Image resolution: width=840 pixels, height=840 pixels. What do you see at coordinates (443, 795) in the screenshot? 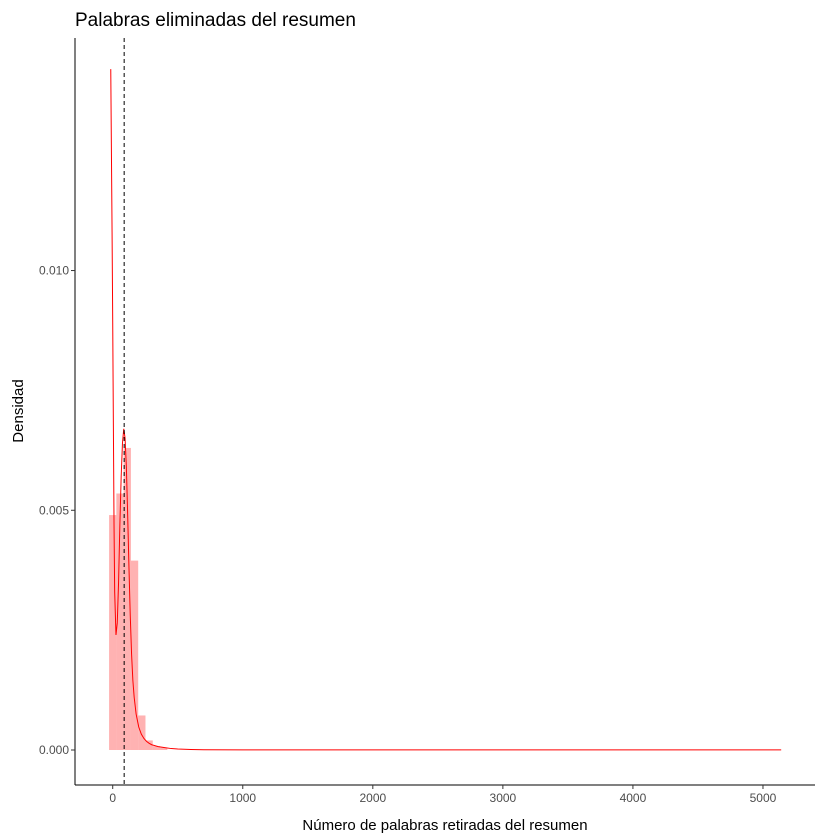
I see `x-axis-ticks: 0 1000 2000 3000 4000 5000` at bounding box center [443, 795].